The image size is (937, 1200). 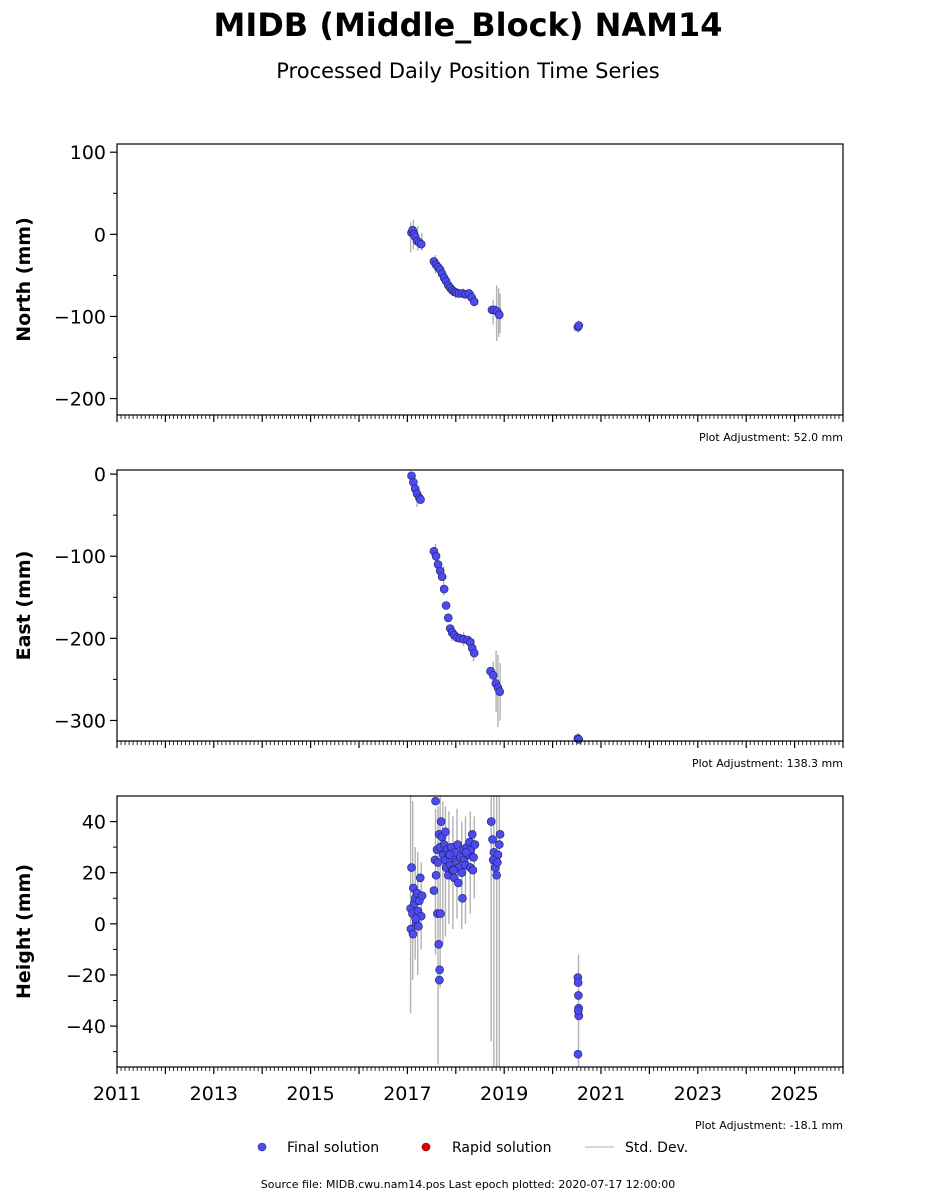 I want to click on height-xtick-label: 2019, so click(x=504, y=1094).